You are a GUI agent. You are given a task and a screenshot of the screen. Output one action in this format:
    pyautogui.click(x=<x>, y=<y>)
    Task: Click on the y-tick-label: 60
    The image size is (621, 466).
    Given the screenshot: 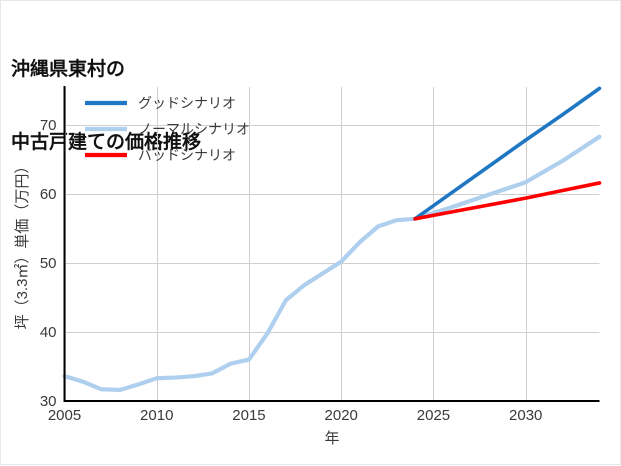 What is the action you would take?
    pyautogui.click(x=48, y=194)
    